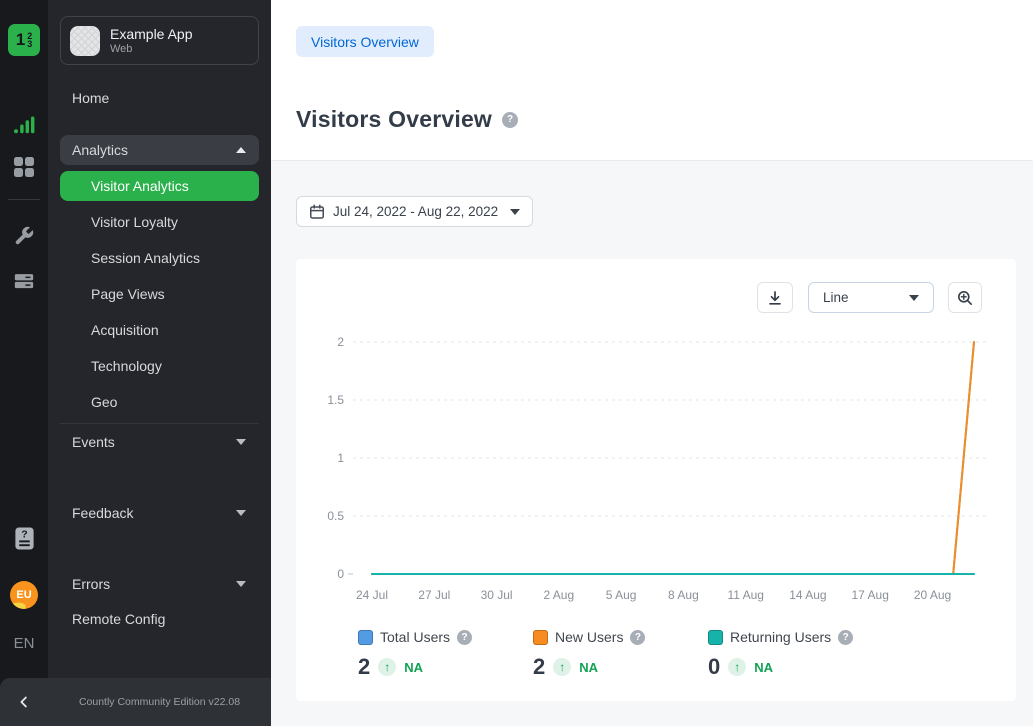 The width and height of the screenshot is (1033, 726). What do you see at coordinates (24, 363) in the screenshot?
I see `icon-rail: 1 2 3` at bounding box center [24, 363].